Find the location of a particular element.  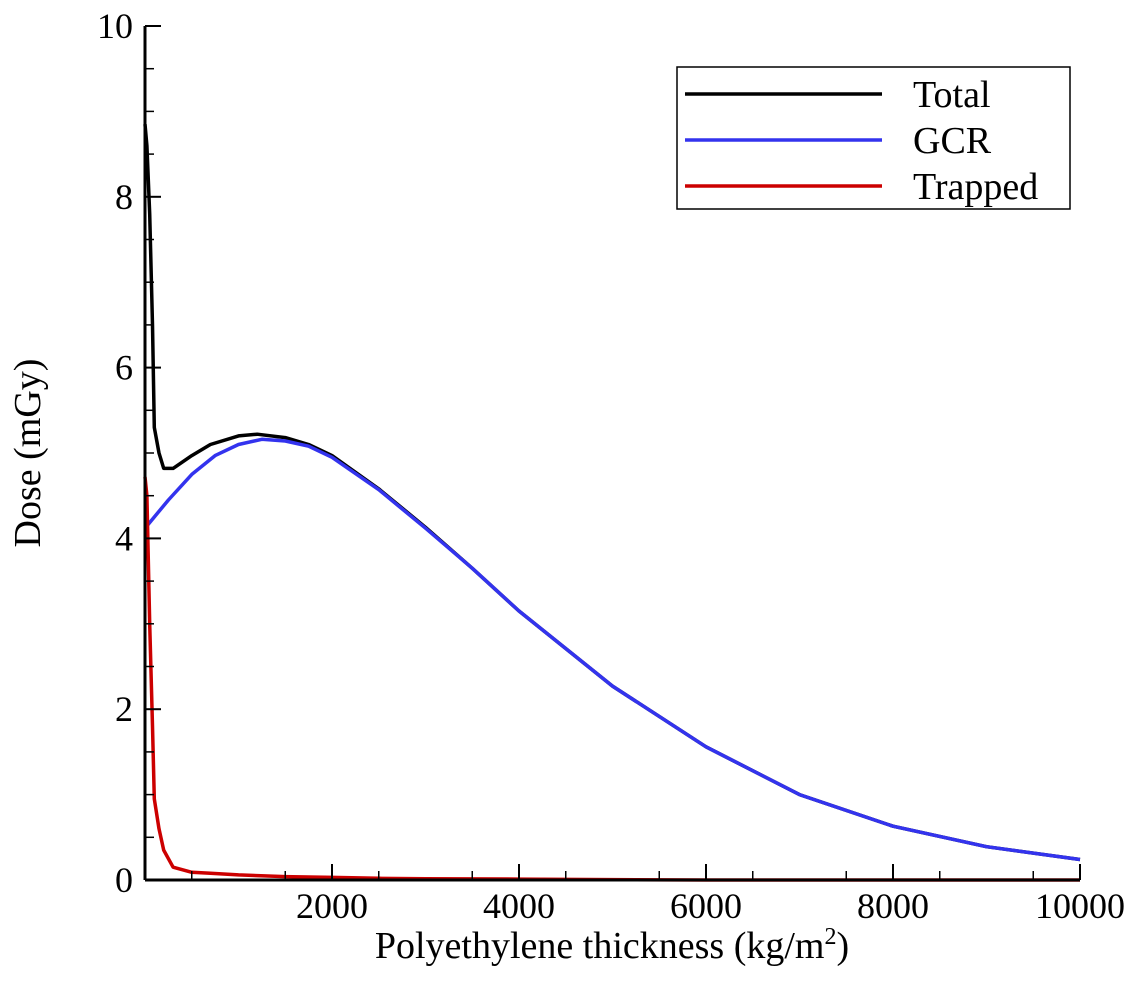

x-tick-label: 2000 is located at coordinates (332, 906).